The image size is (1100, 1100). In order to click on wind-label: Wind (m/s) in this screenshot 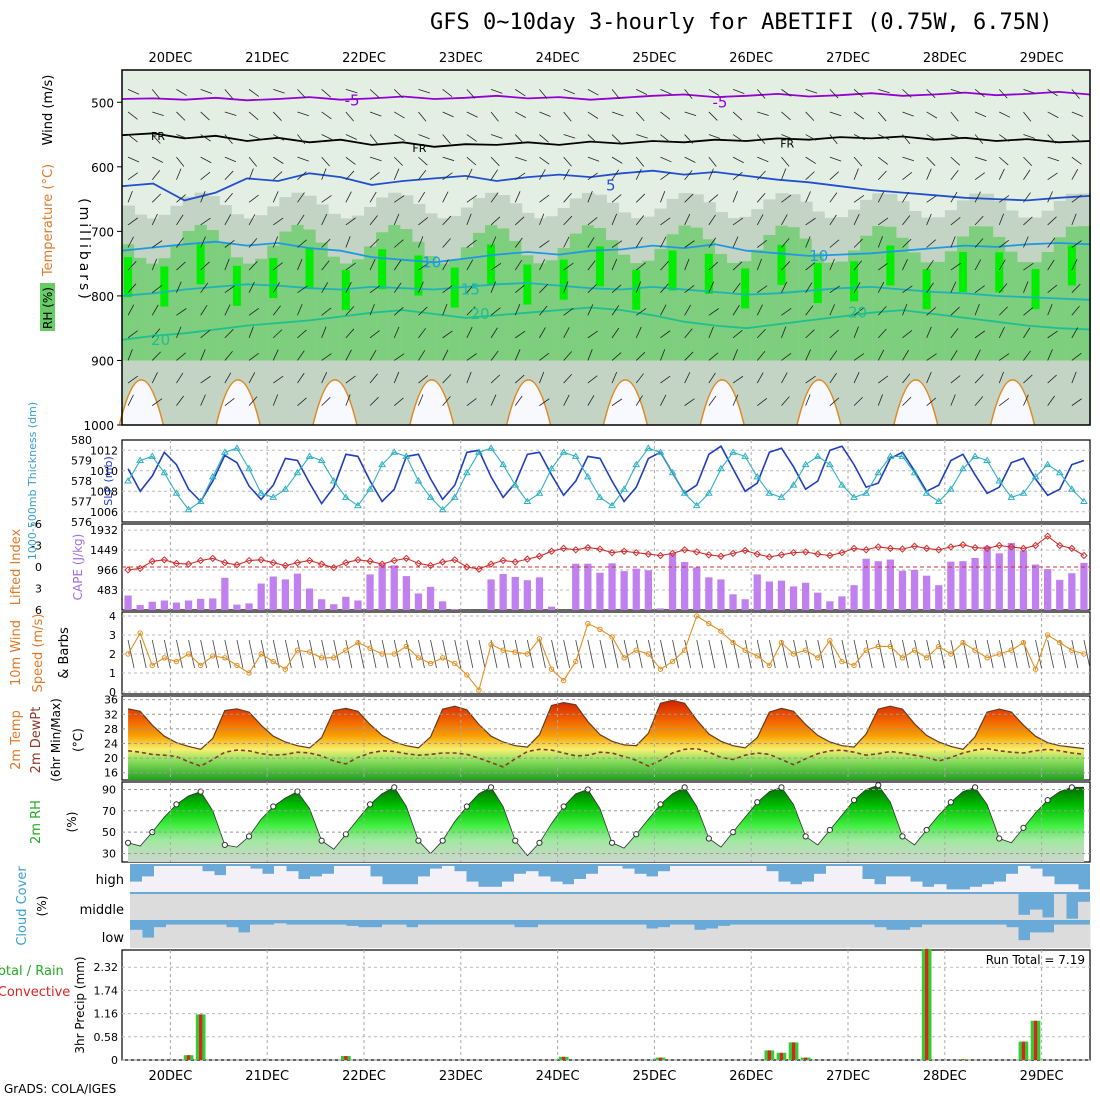, I will do `click(48, 110)`.